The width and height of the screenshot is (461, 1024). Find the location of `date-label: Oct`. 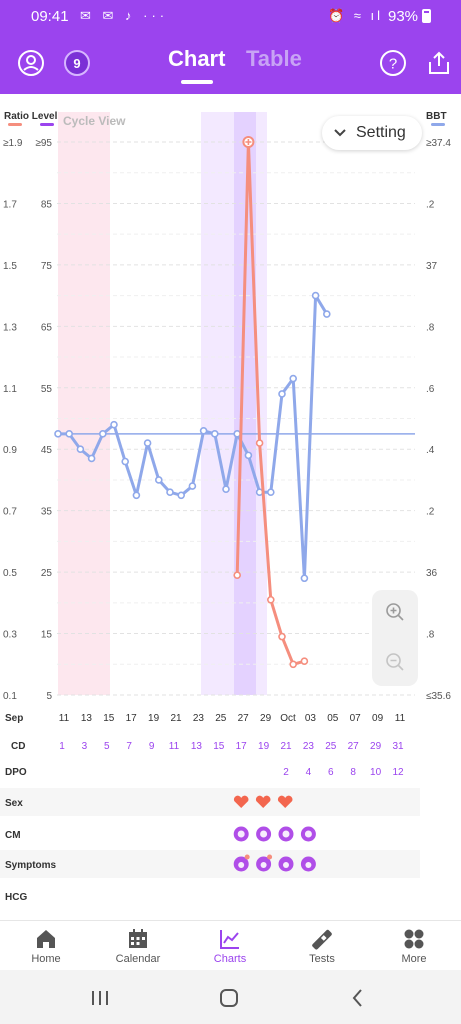

date-label: Oct is located at coordinates (288, 718).